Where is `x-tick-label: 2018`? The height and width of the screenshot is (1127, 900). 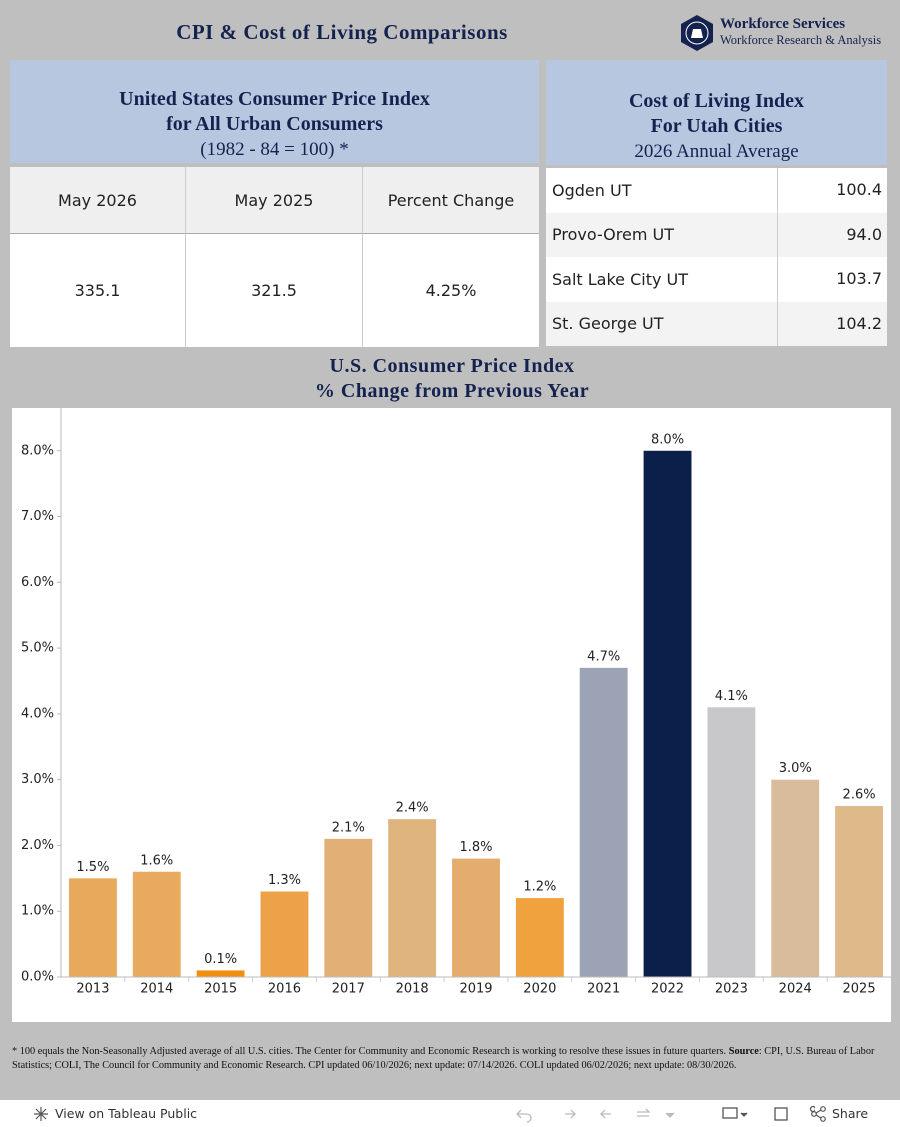
x-tick-label: 2018 is located at coordinates (412, 989).